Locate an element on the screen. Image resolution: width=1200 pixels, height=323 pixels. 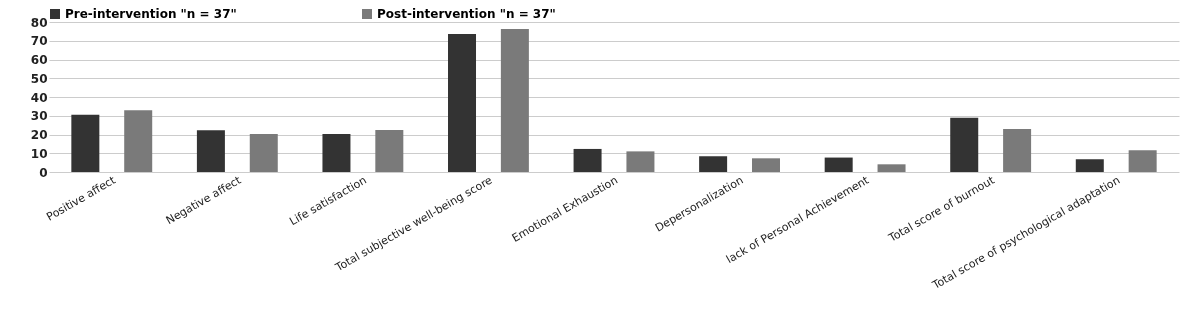
y-tick-label: 20 is located at coordinates (39, 135).